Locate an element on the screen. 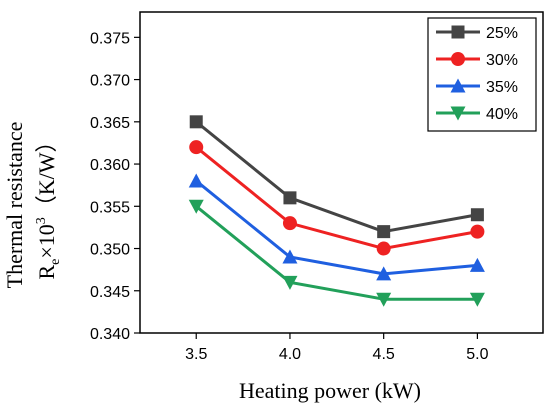 Image resolution: width=550 pixels, height=413 pixels. legend-item: 25% is located at coordinates (477, 33).